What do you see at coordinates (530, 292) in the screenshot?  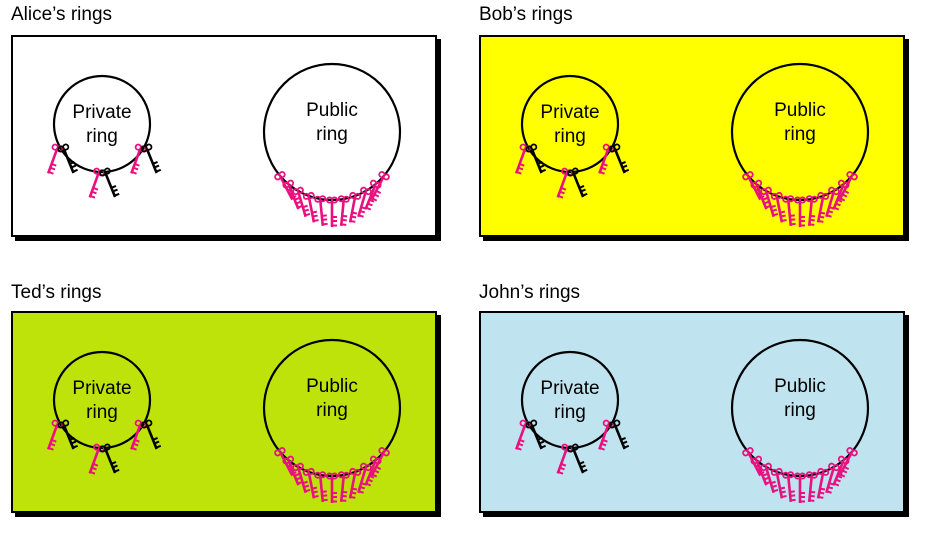 I see `panel-caption-john: John’s rings` at bounding box center [530, 292].